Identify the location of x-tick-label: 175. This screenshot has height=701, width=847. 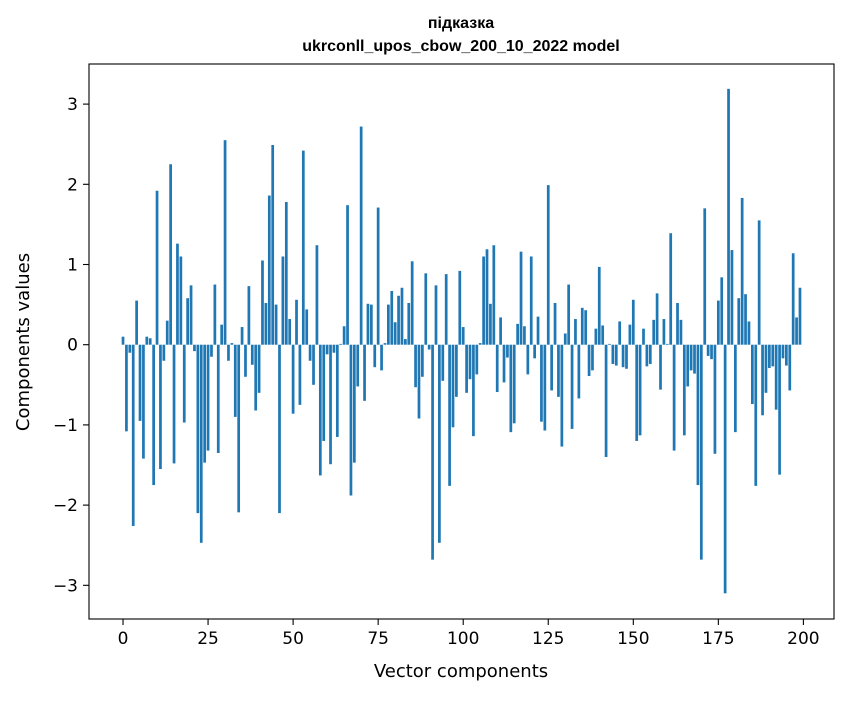
(718, 639).